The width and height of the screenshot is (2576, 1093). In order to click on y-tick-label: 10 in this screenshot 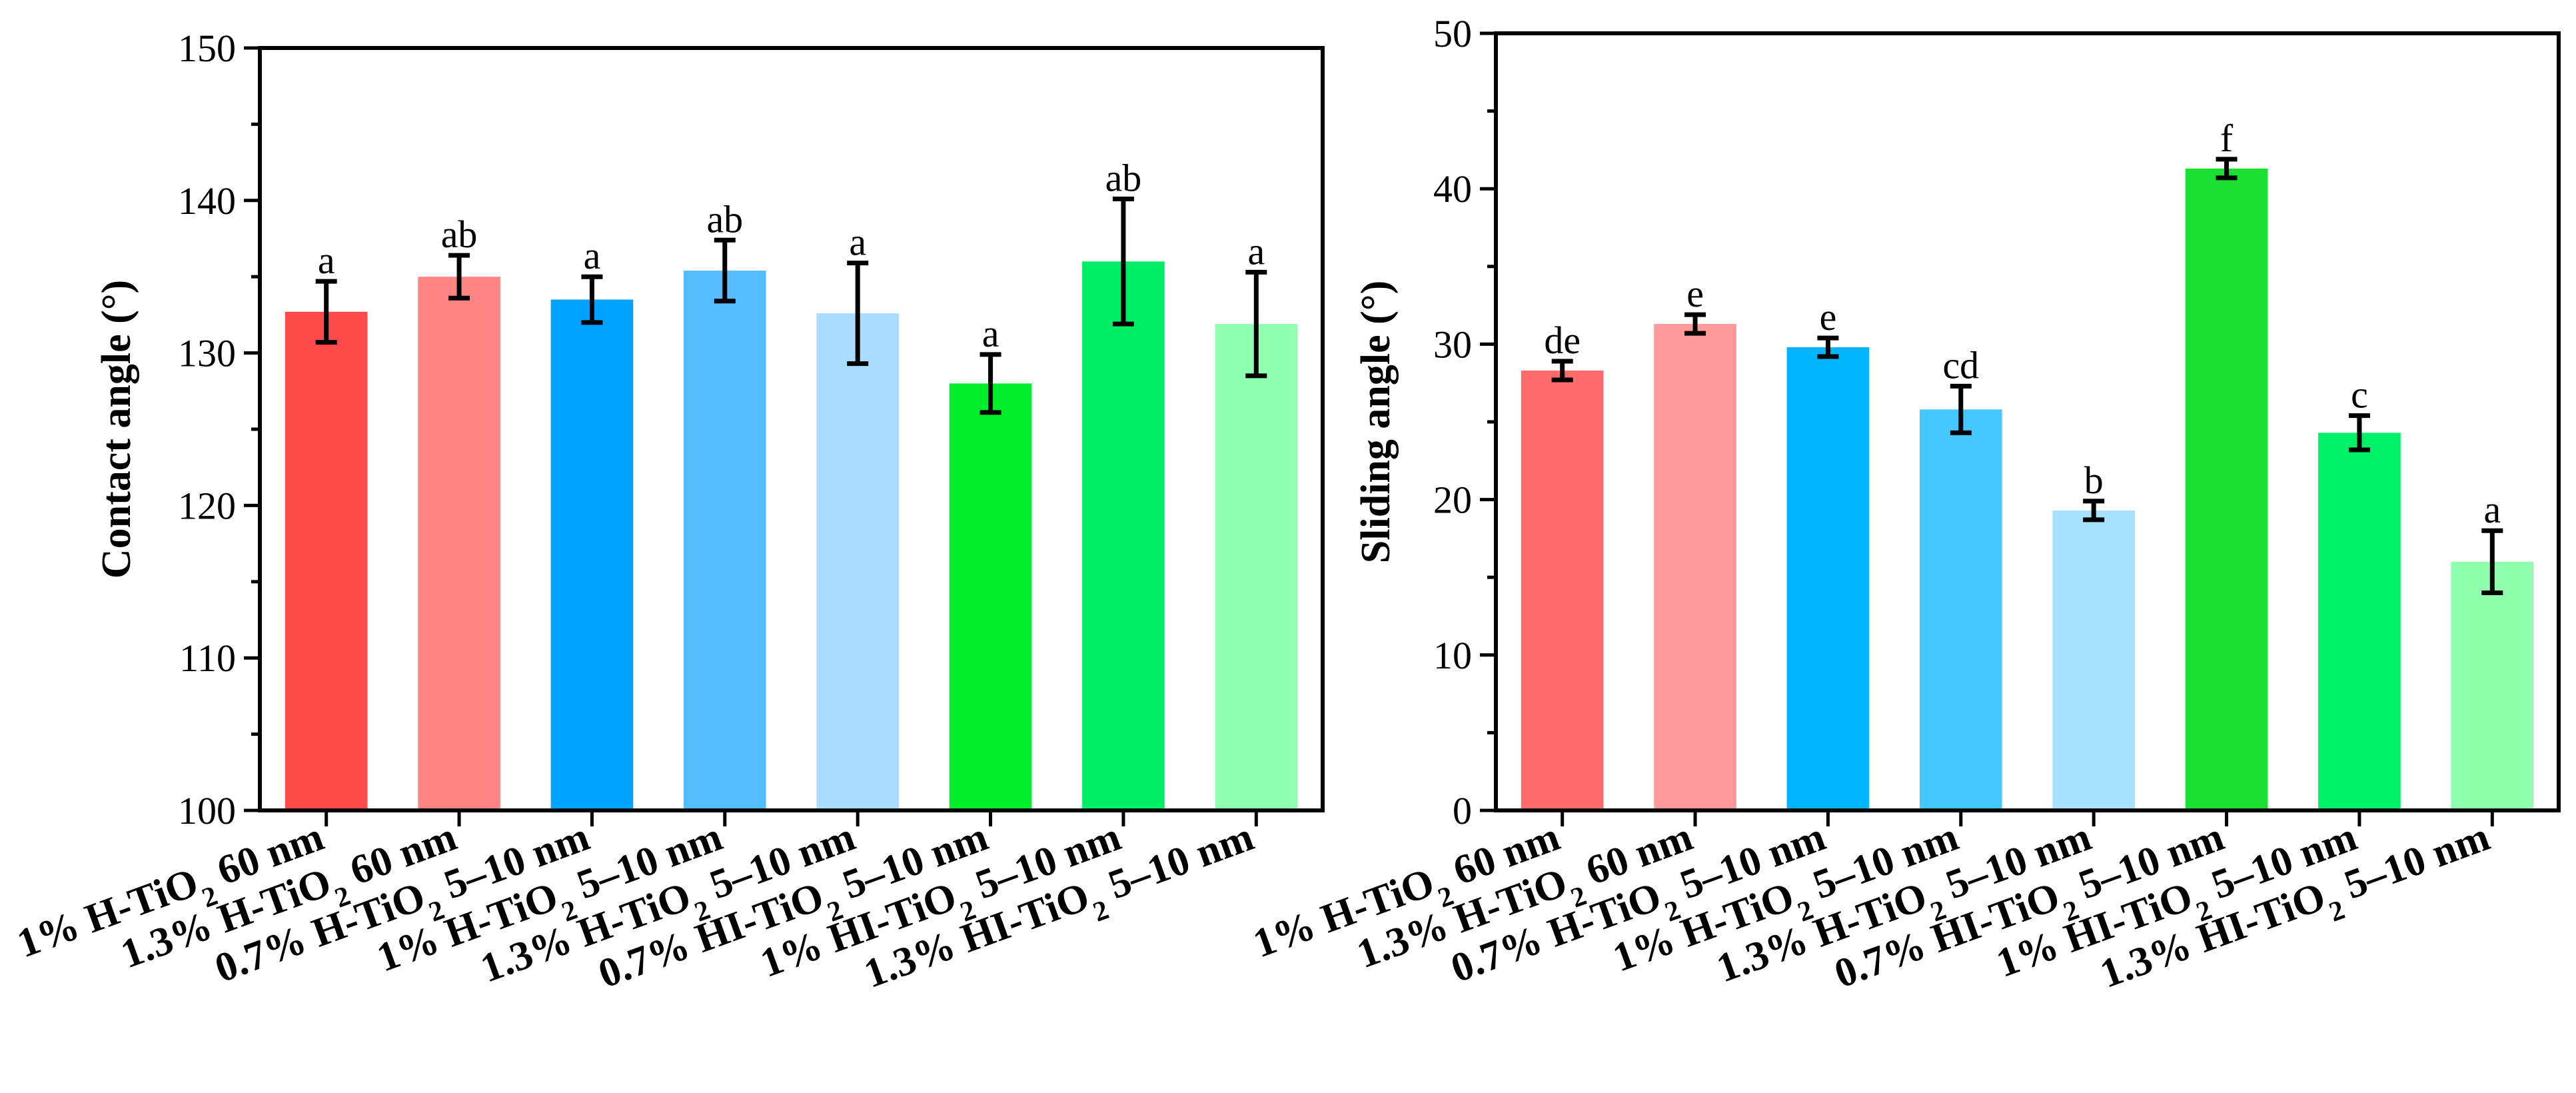, I will do `click(1453, 656)`.